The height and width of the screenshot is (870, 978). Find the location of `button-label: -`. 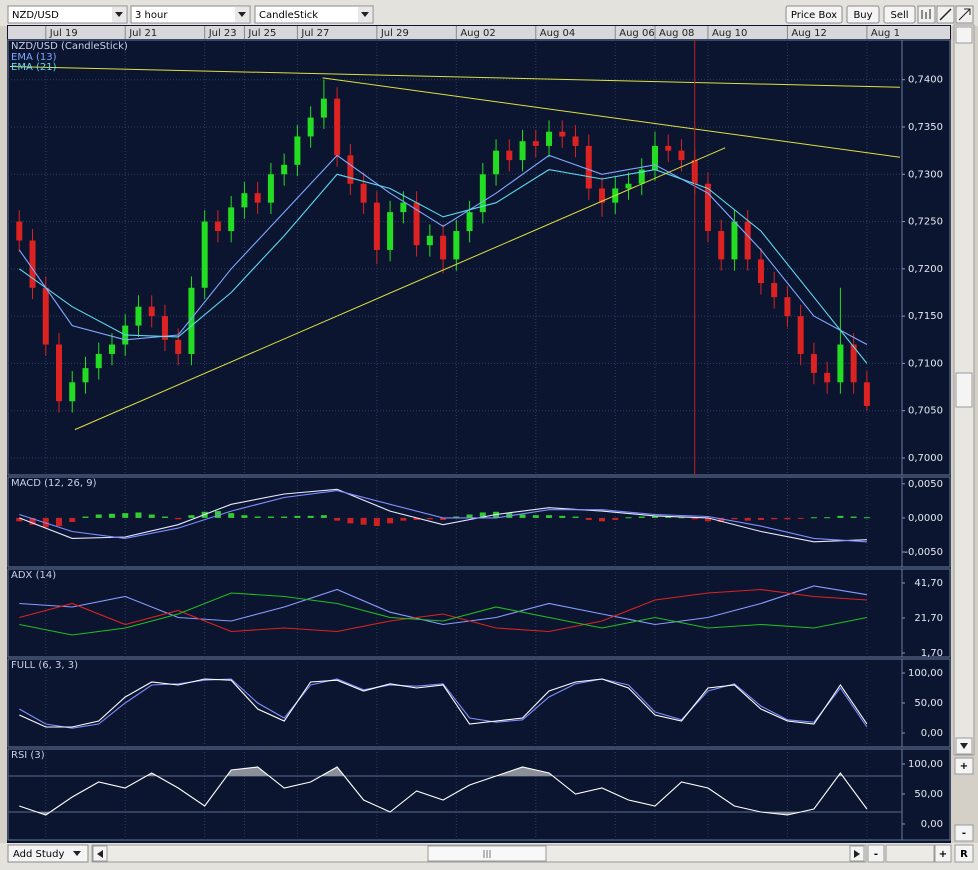

button-label: - is located at coordinates (876, 854).